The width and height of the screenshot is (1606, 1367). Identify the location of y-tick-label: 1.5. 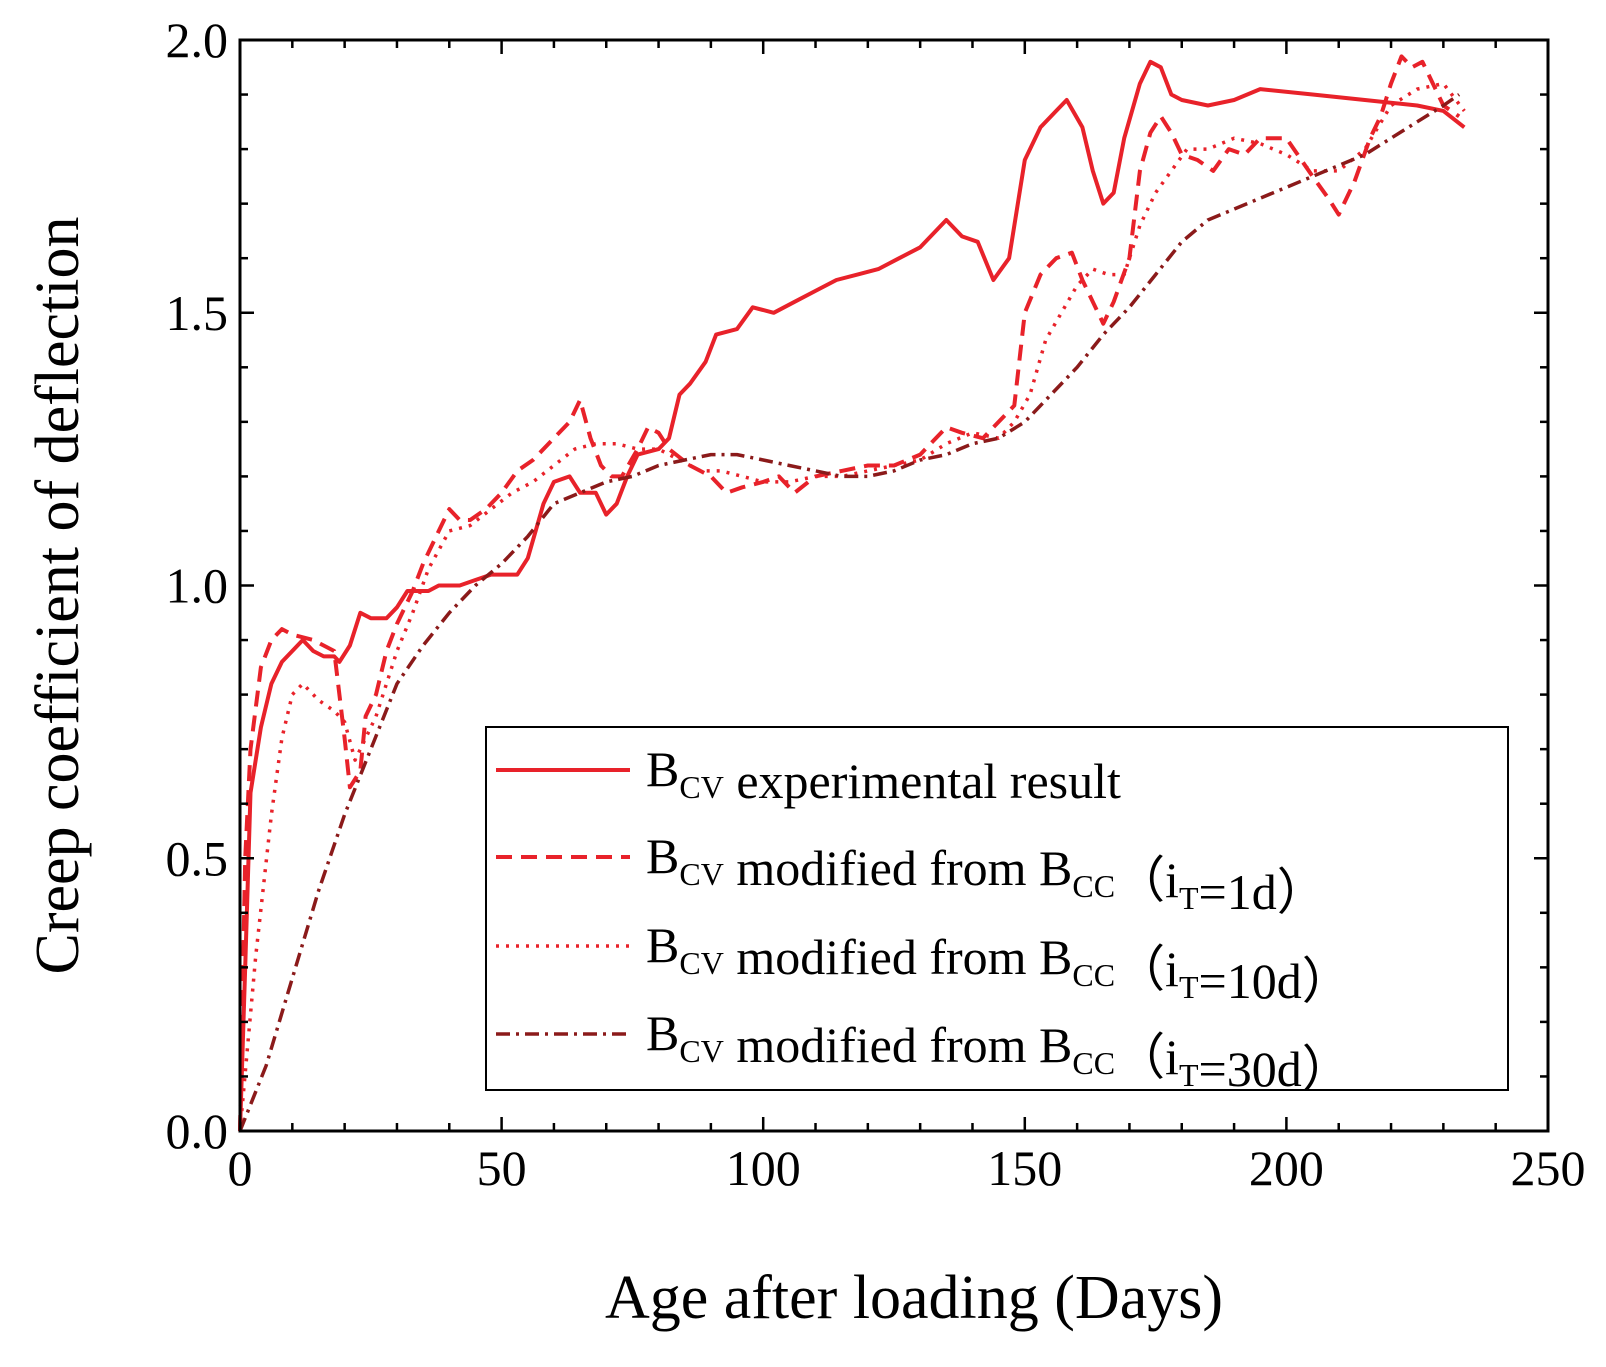
(197, 313).